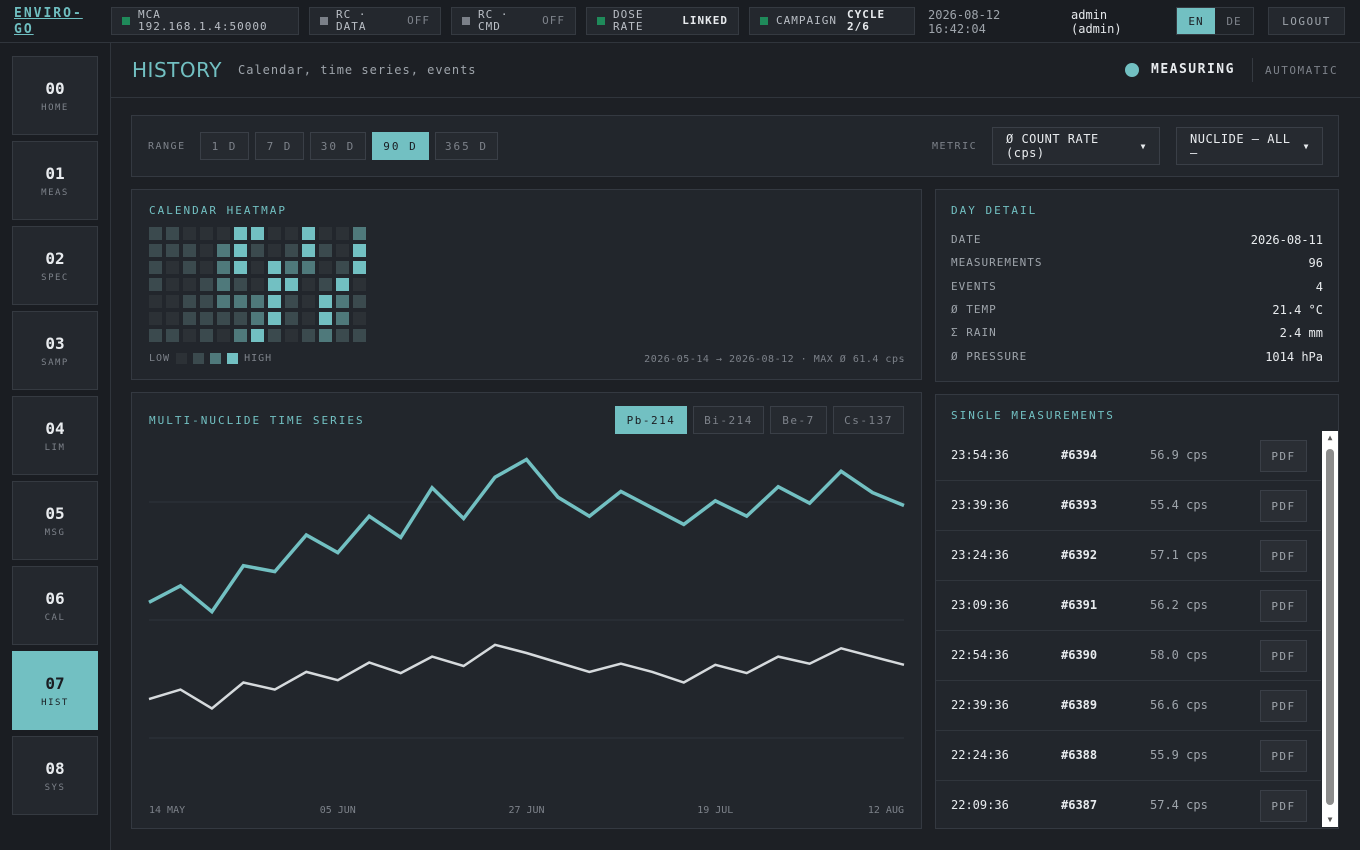 The height and width of the screenshot is (850, 1360). What do you see at coordinates (1330, 819) in the screenshot?
I see `scroll-down-arrow-icon: ▼` at bounding box center [1330, 819].